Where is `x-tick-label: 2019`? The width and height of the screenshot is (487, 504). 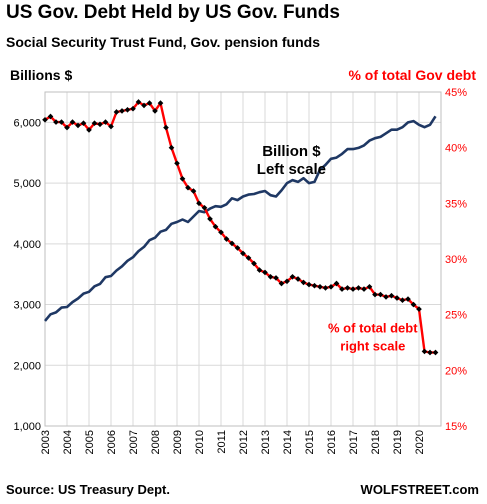
x-tick-label: 2019 is located at coordinates (398, 442).